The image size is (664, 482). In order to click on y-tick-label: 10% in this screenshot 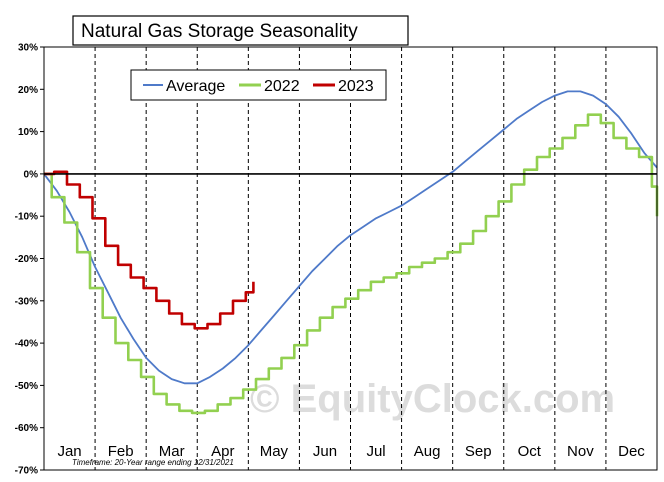, I will do `click(28, 132)`.